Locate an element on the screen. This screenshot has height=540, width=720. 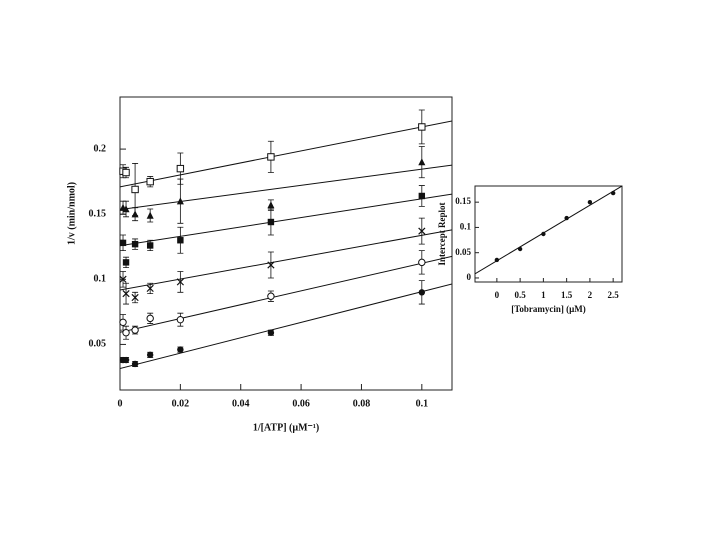
x-tick-label: 0.02 is located at coordinates (181, 403).